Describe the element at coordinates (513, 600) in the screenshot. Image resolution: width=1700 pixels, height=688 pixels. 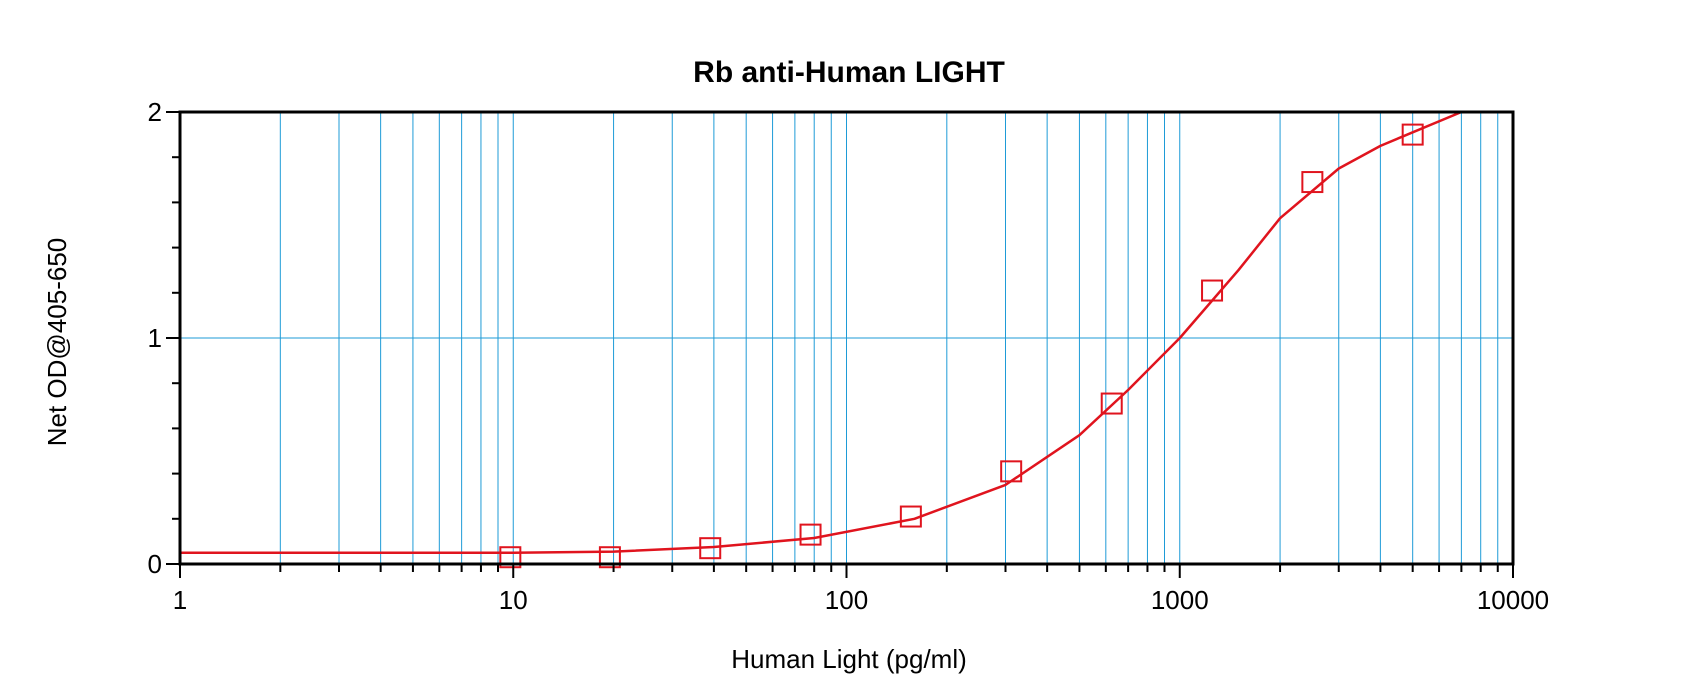
I see `x-tick-label: 10` at that location.